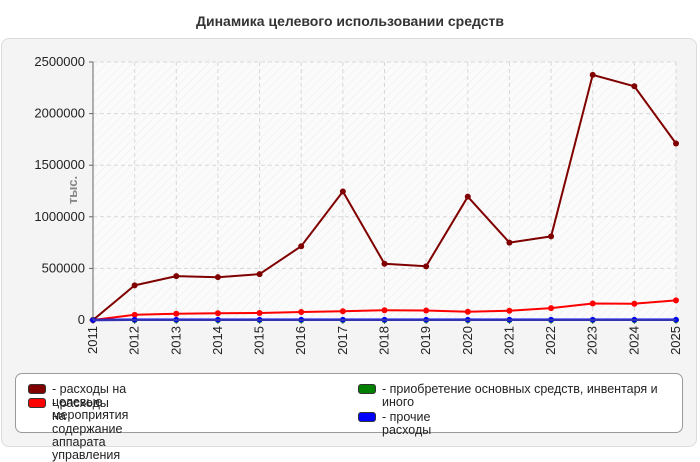 The width and height of the screenshot is (700, 462). What do you see at coordinates (81, 319) in the screenshot?
I see `y-tick-label: 0` at bounding box center [81, 319].